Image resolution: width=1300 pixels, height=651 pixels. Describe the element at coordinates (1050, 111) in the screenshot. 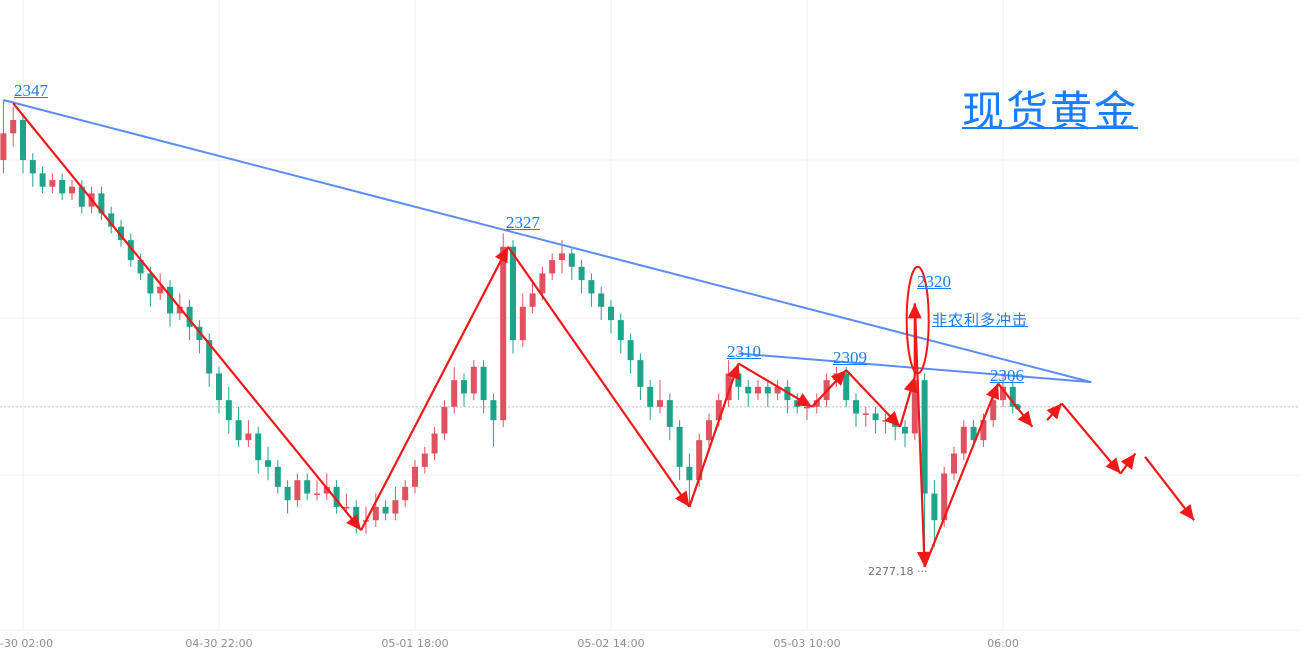

I see `chart-title: 现货黄金` at that location.